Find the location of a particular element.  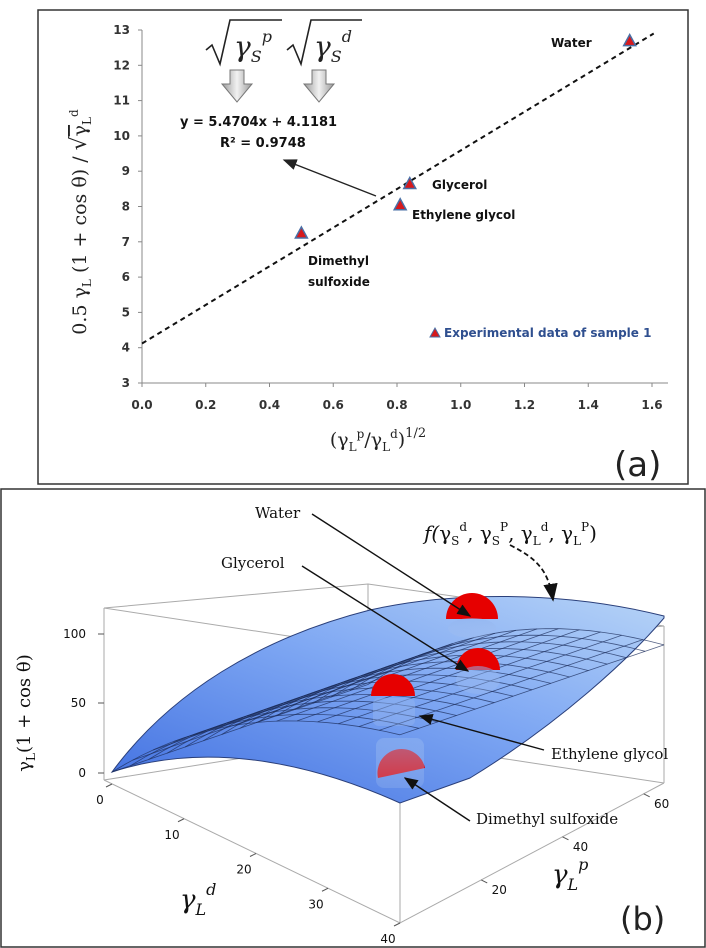

z-tick-label: 50 is located at coordinates (78, 703).